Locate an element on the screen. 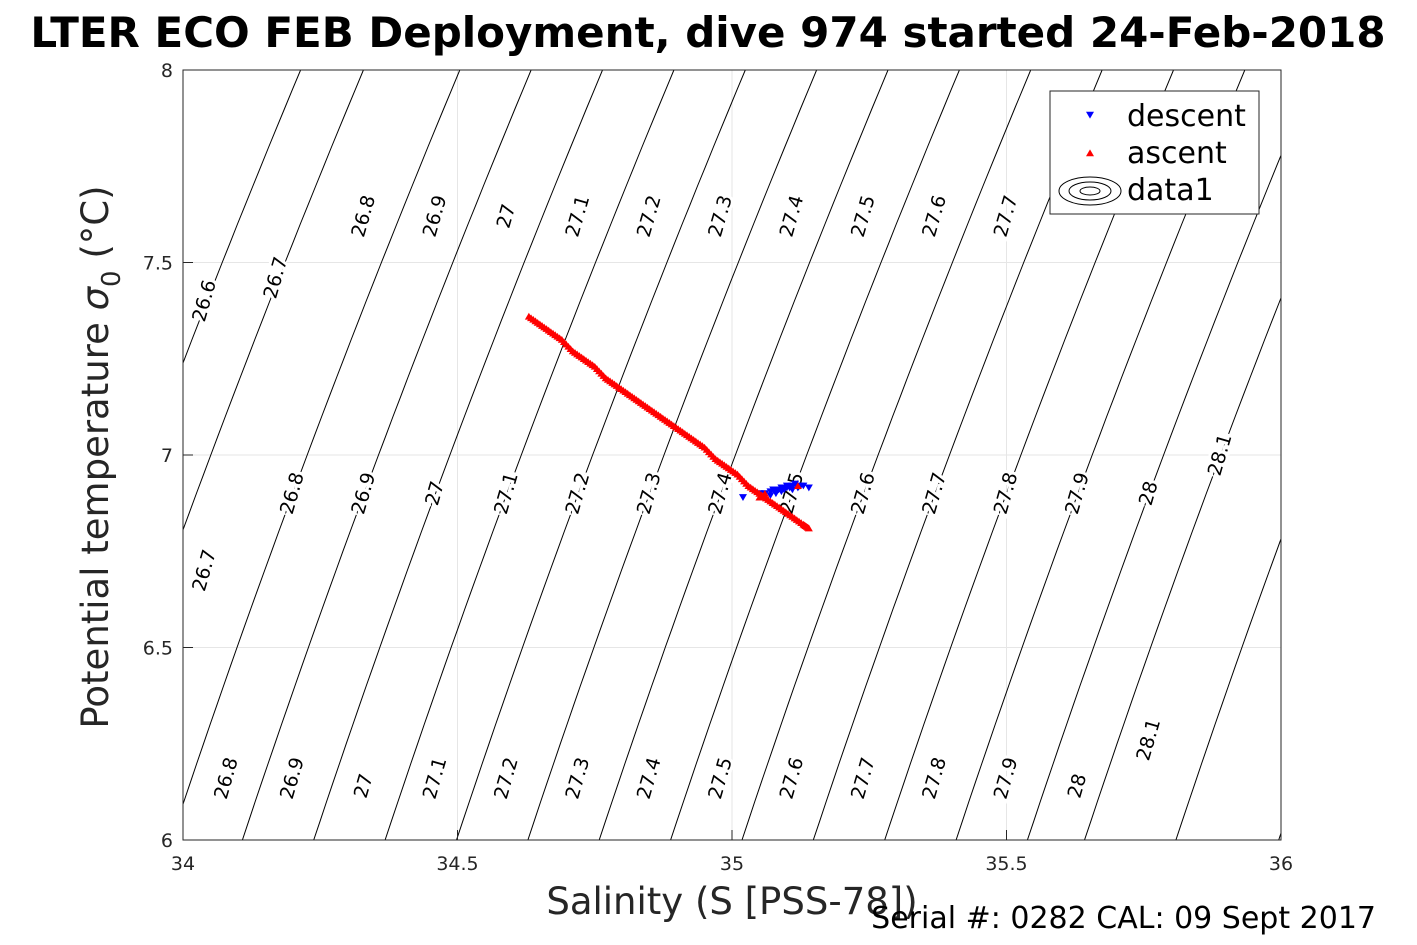 The height and width of the screenshot is (945, 1417). legend-data1-label: data1 is located at coordinates (1170, 190).